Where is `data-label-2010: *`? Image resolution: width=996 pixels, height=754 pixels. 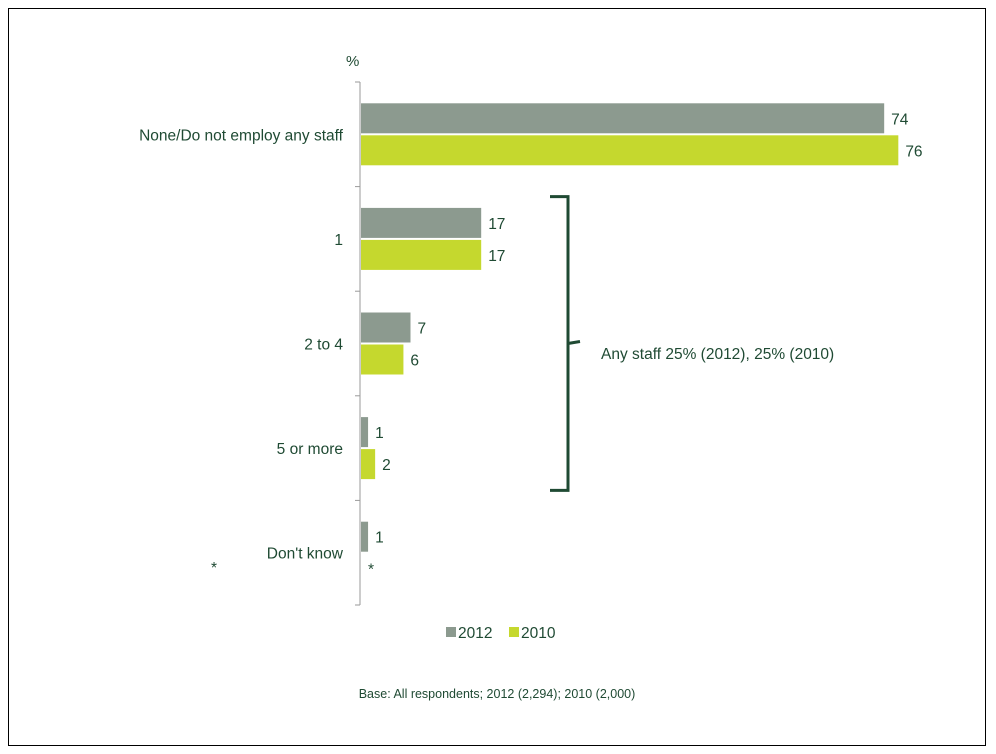 data-label-2010: * is located at coordinates (371, 570).